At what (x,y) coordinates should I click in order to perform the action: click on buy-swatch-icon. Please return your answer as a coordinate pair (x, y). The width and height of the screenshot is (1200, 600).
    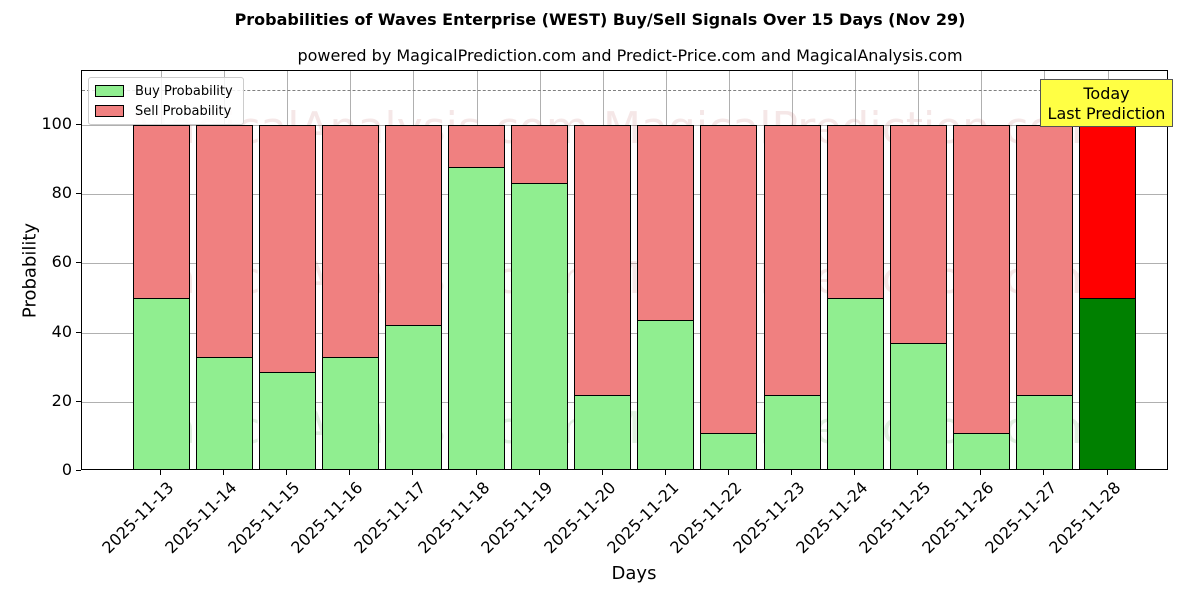
    Looking at the image, I should click on (109, 91).